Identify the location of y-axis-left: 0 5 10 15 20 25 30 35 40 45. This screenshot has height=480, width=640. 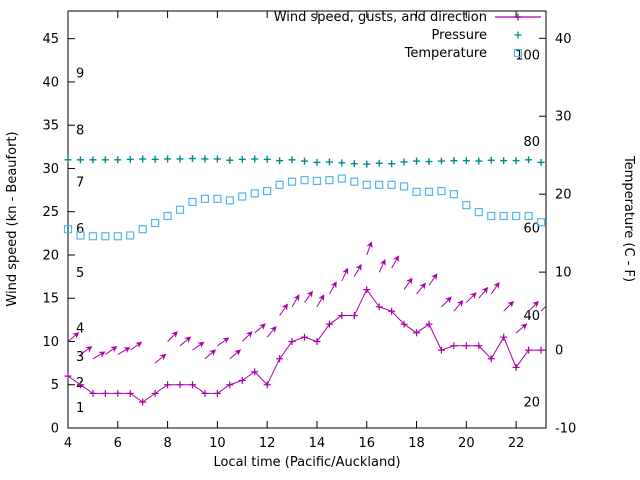
(58, 234).